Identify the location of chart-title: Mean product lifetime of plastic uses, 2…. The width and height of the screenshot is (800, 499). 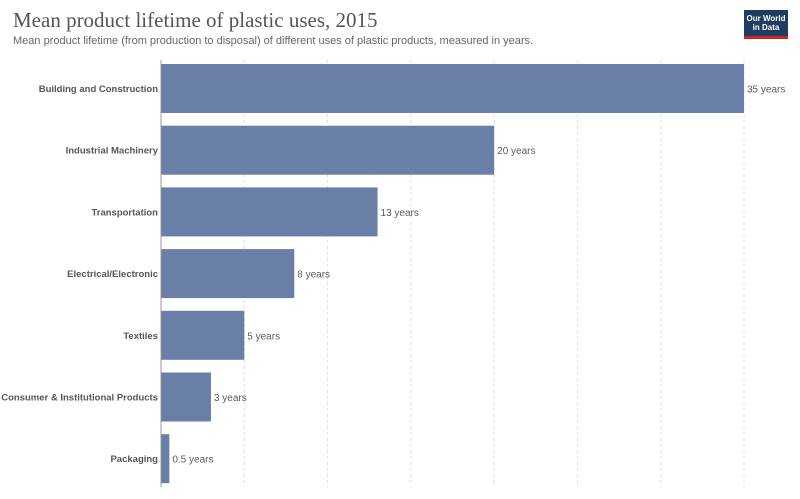
(195, 20).